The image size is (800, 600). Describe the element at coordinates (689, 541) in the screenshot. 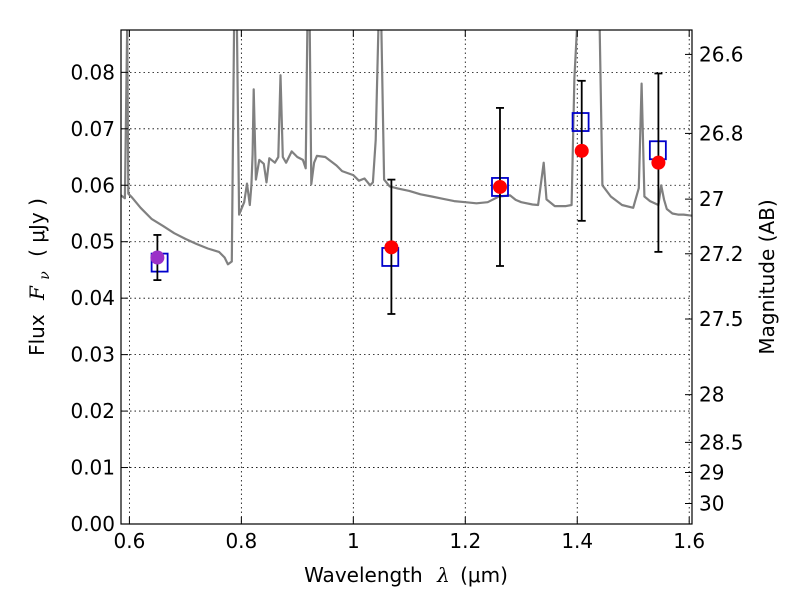

I see `x-tick-label: 1.6` at that location.